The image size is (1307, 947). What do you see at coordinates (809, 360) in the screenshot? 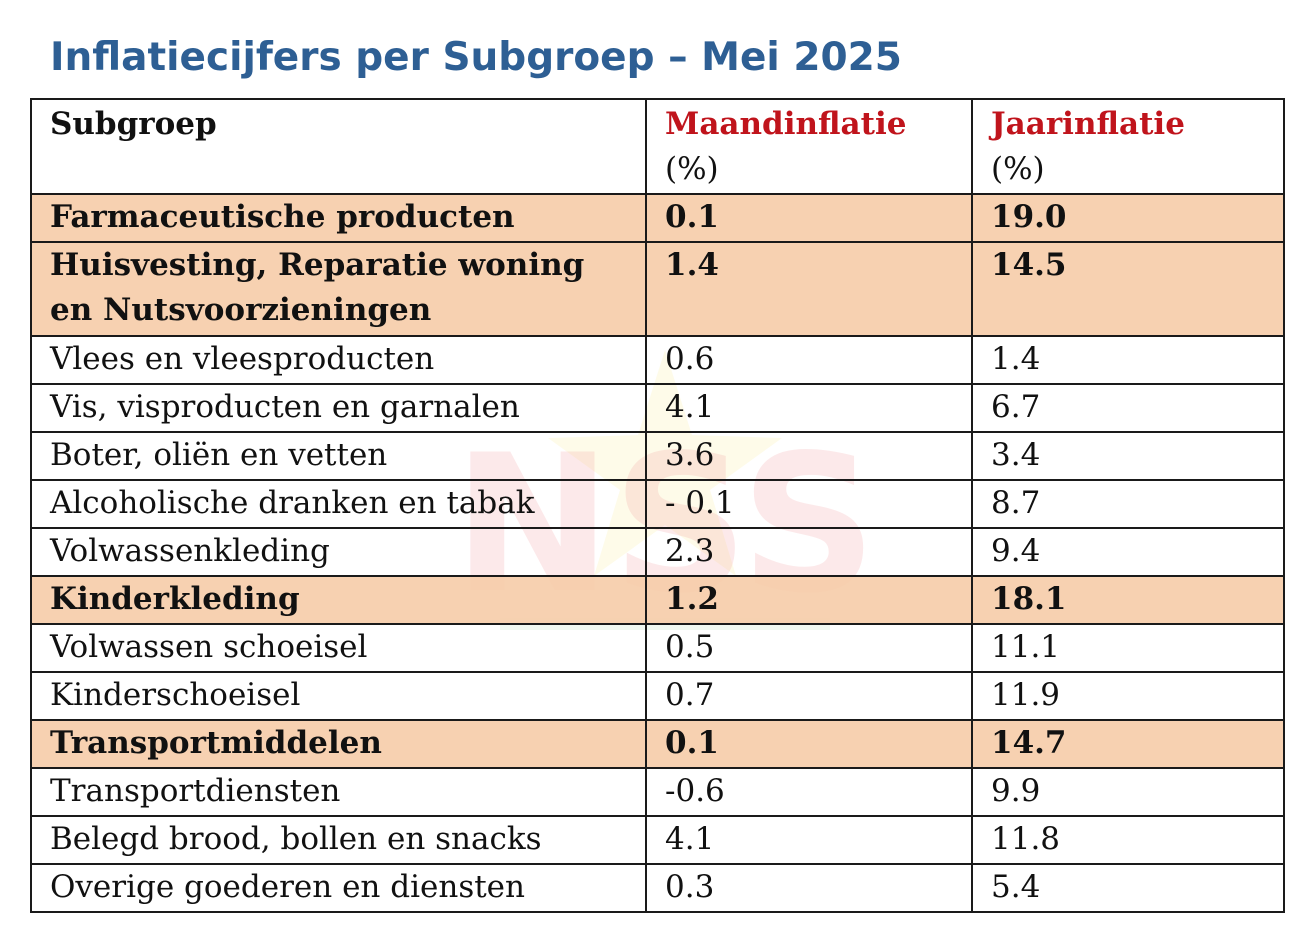
I see `cell-maandinflatie: 0.6` at bounding box center [809, 360].